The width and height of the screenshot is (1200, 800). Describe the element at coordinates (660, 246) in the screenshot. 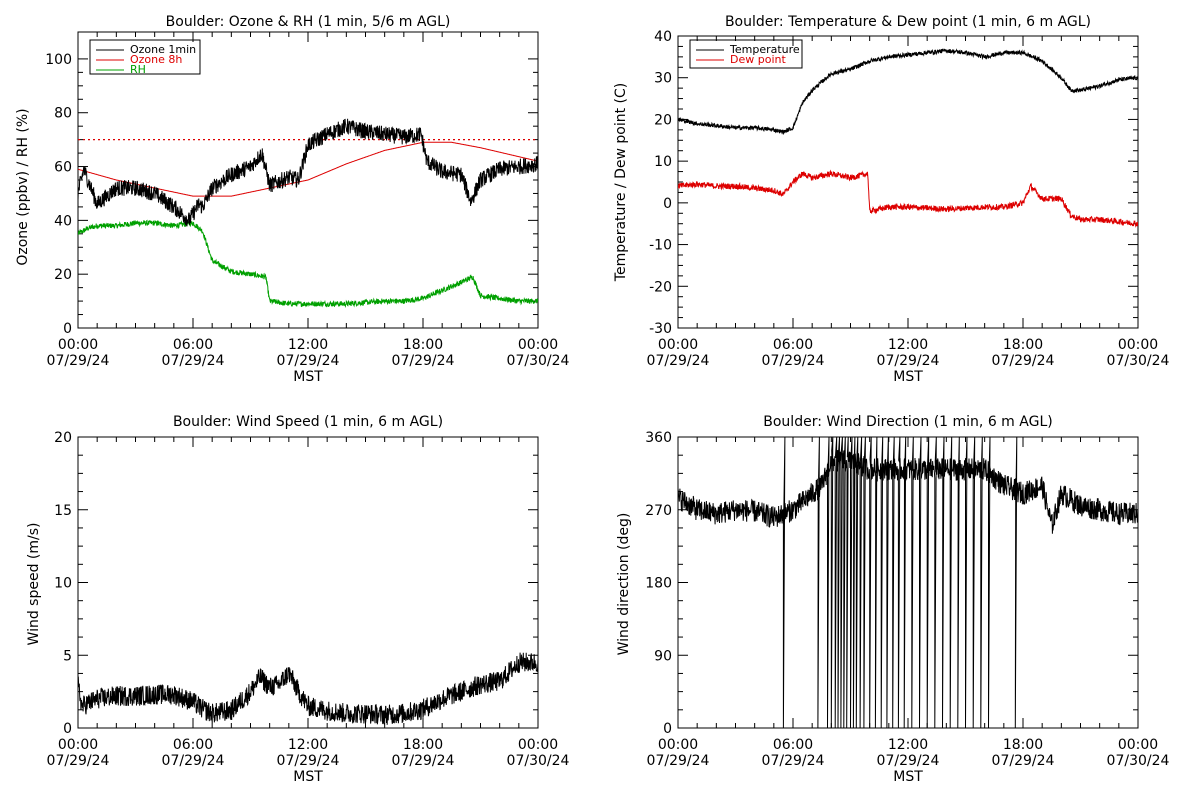

I see `temp-dew-ytick-label: -10` at that location.